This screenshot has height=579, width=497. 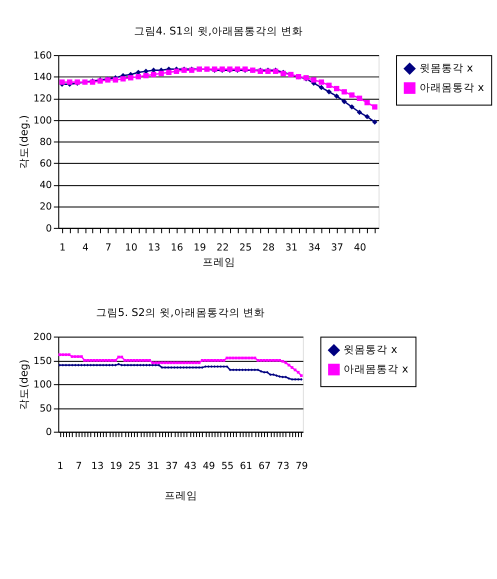 What do you see at coordinates (46, 186) in the screenshot?
I see `y-tick-label: 40` at bounding box center [46, 186].